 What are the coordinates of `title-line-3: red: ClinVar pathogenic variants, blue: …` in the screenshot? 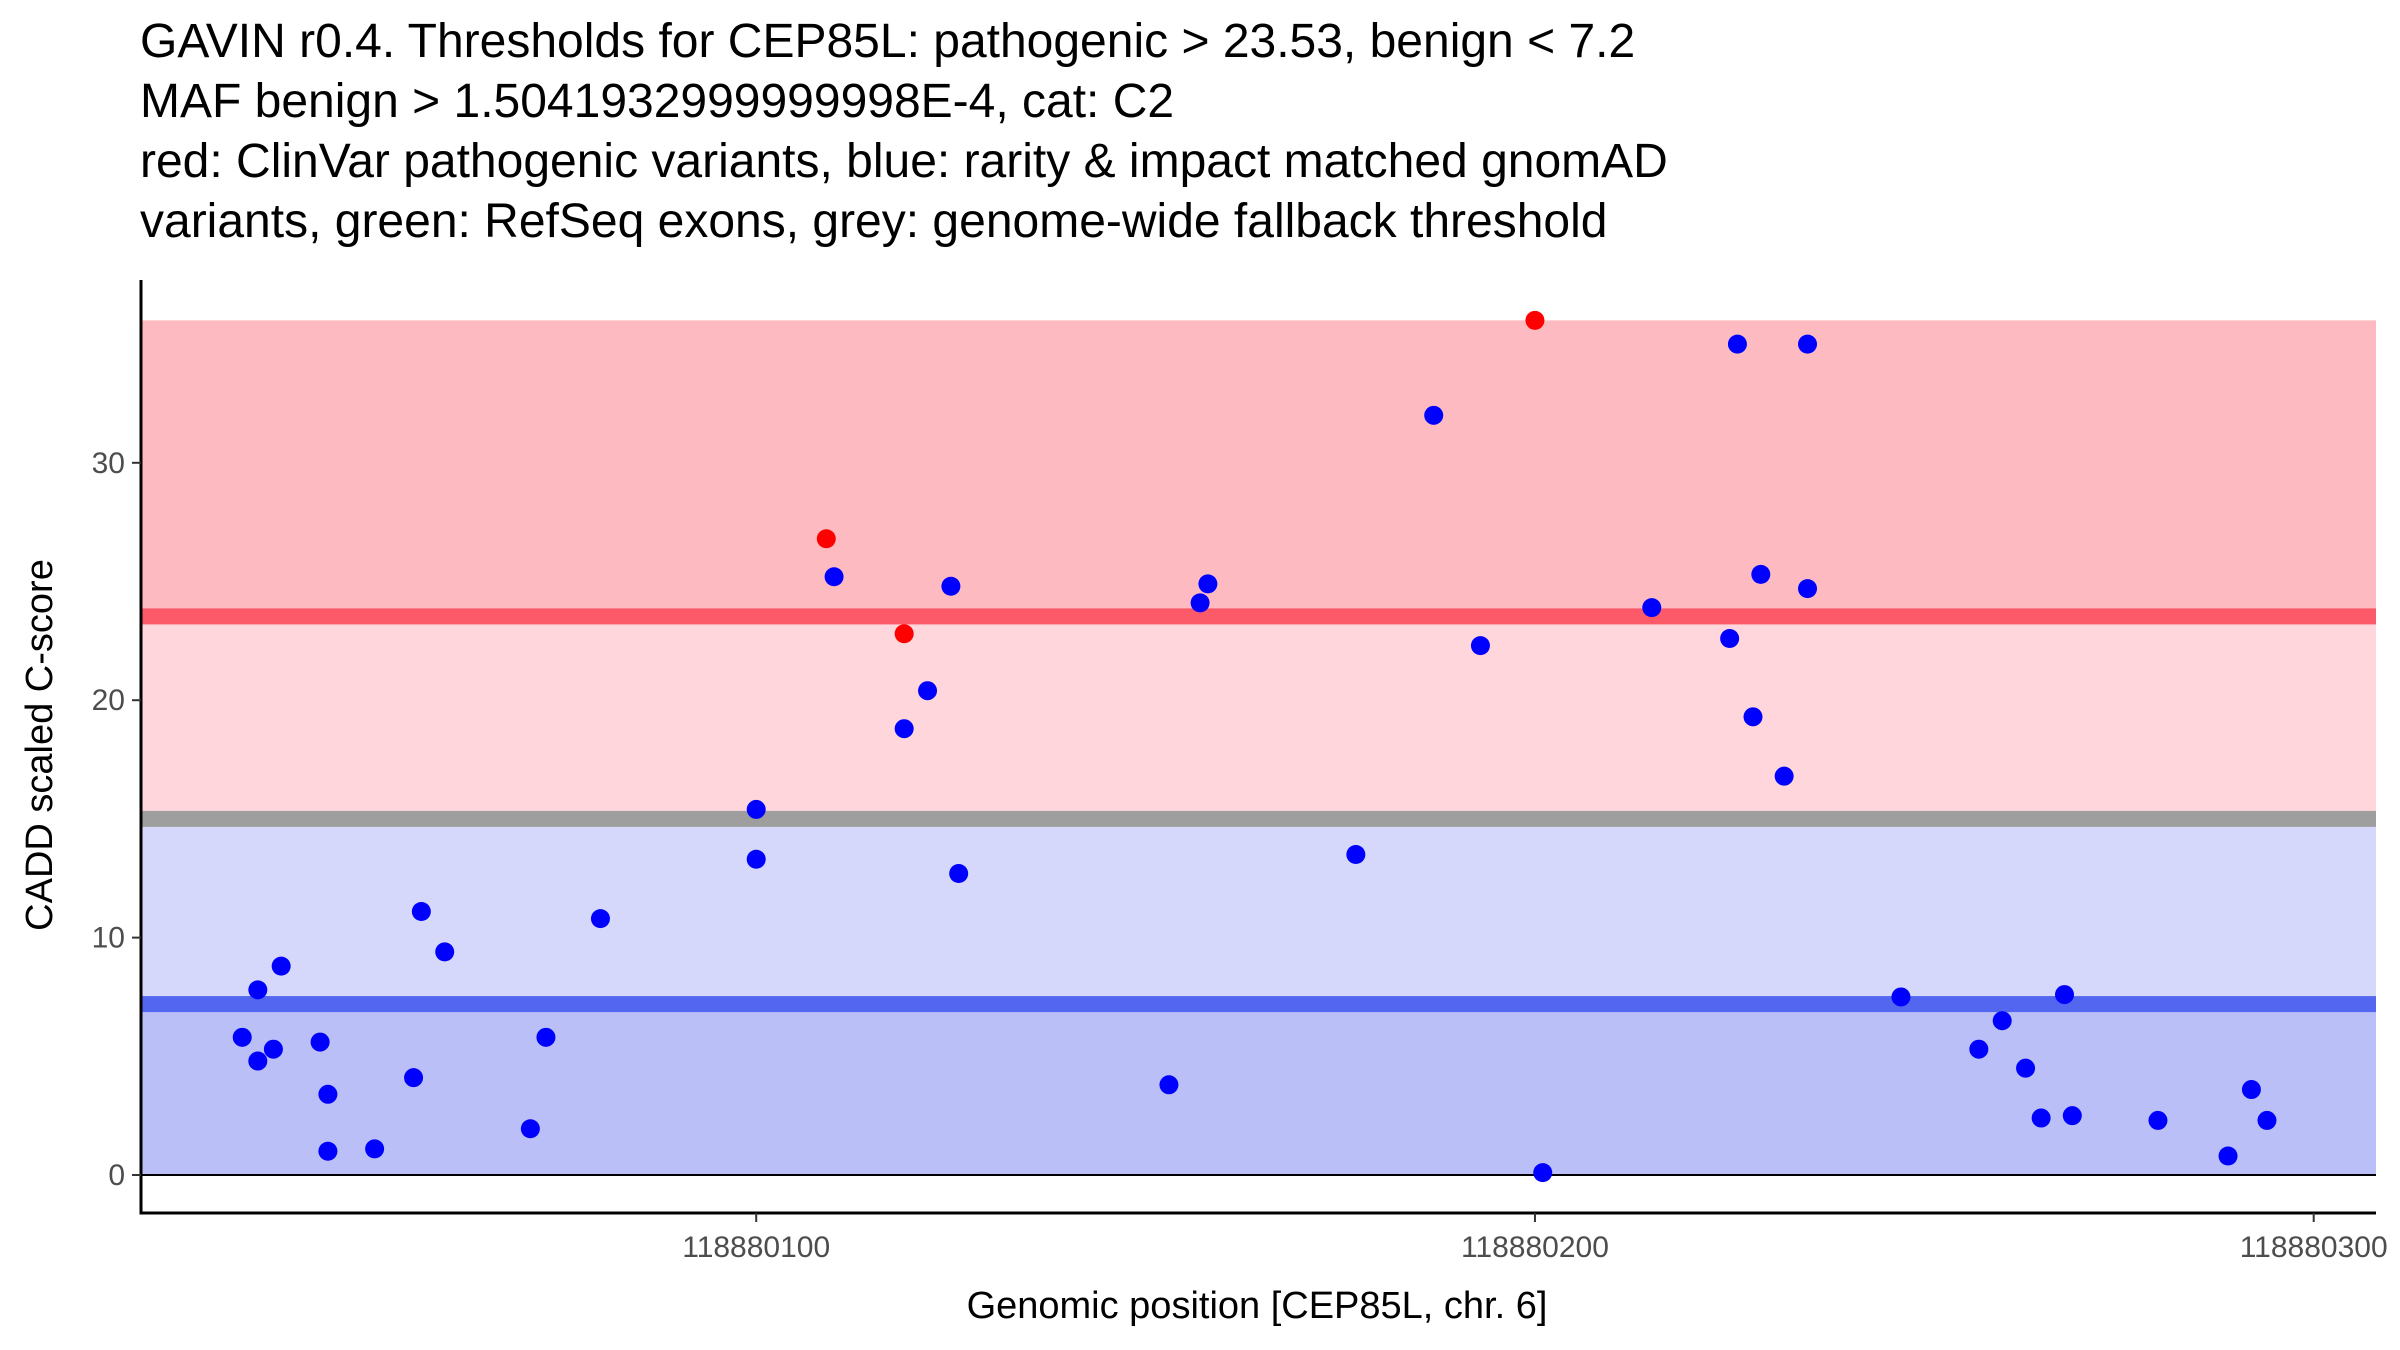 It's located at (904, 161).